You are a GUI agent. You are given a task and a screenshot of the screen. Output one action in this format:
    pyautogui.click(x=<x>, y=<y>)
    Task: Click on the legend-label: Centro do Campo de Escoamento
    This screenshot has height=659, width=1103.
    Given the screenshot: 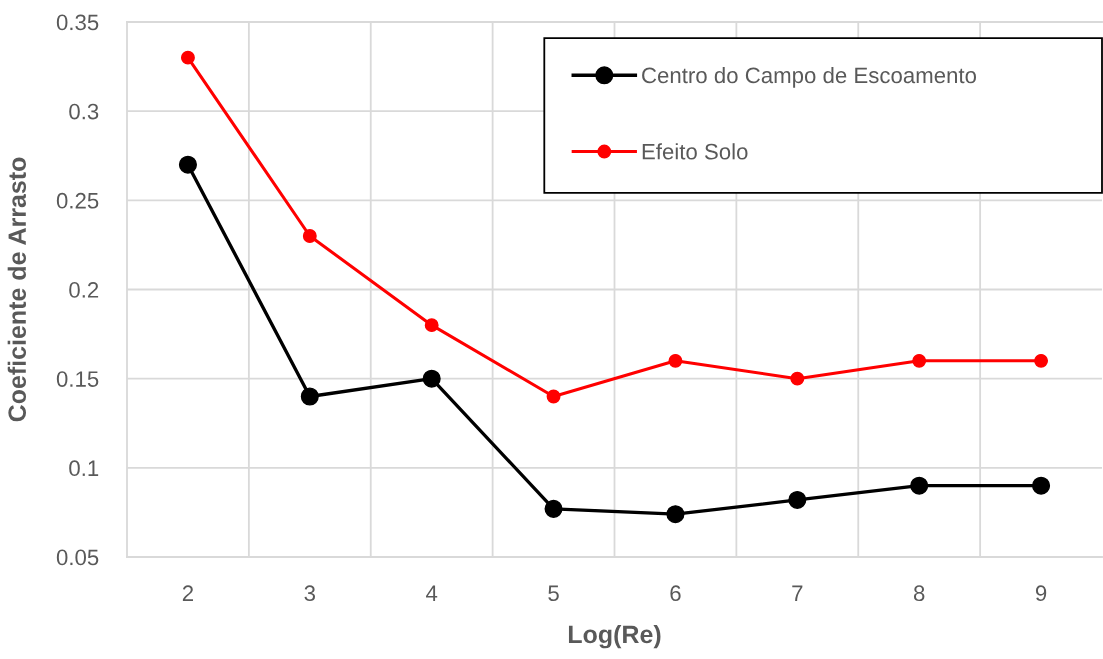 What is the action you would take?
    pyautogui.click(x=809, y=77)
    